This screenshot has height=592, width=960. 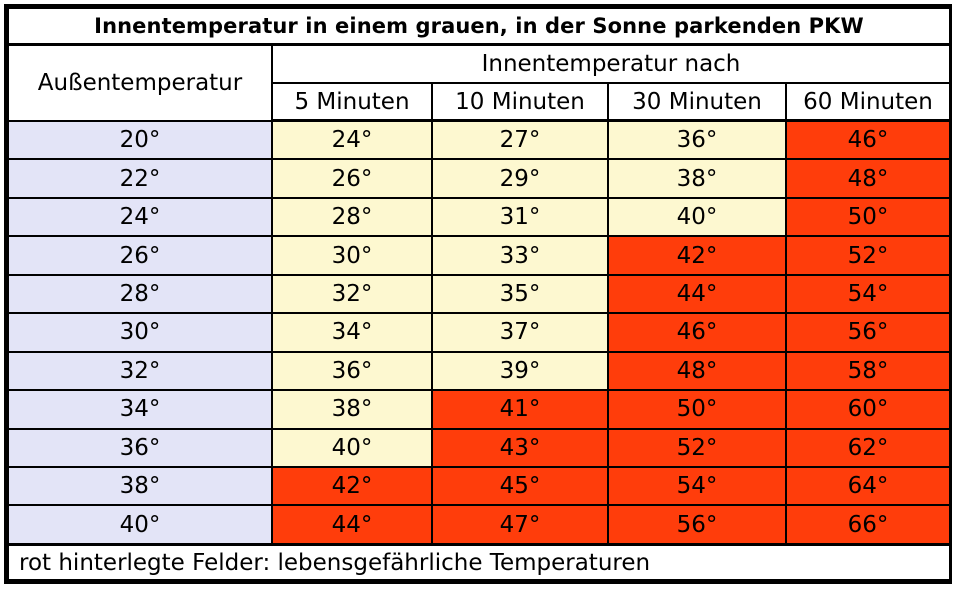 I want to click on time-header-5: 5 Minuten, so click(x=352, y=102).